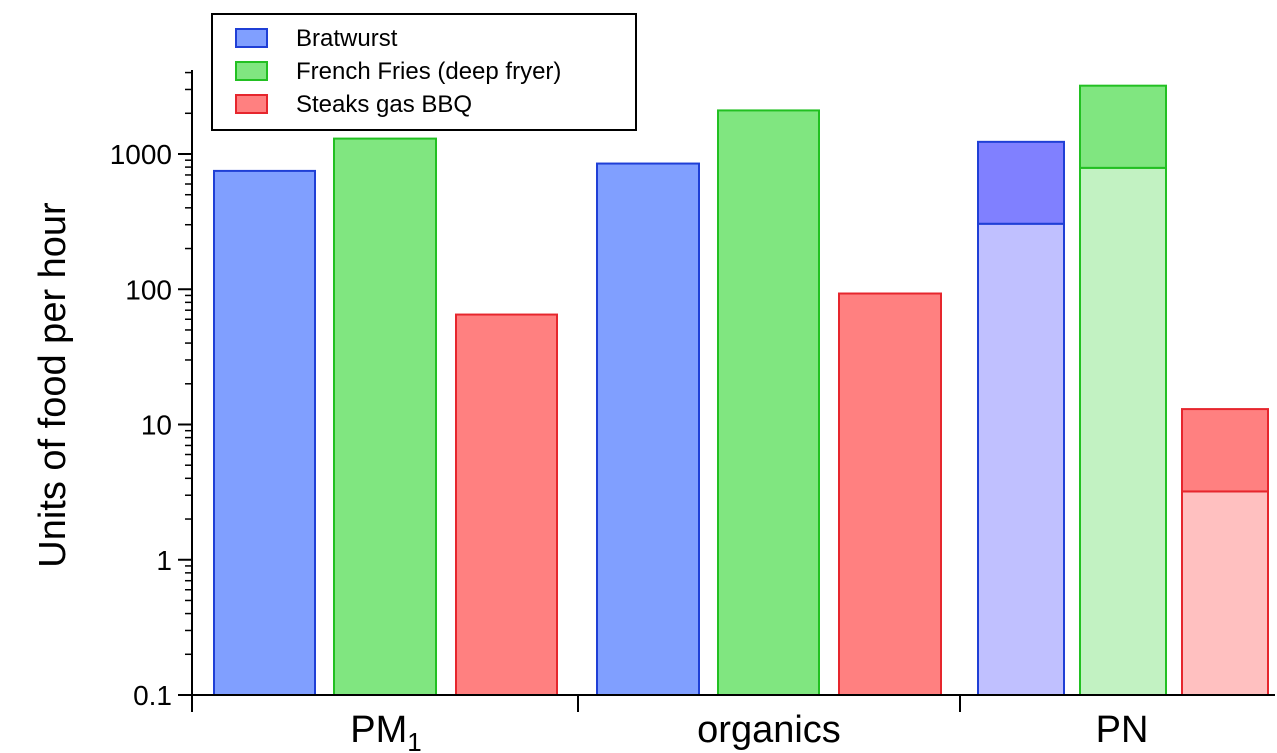 Image resolution: width=1277 pixels, height=753 pixels. What do you see at coordinates (148, 289) in the screenshot?
I see `y-tick-label-3: 100` at bounding box center [148, 289].